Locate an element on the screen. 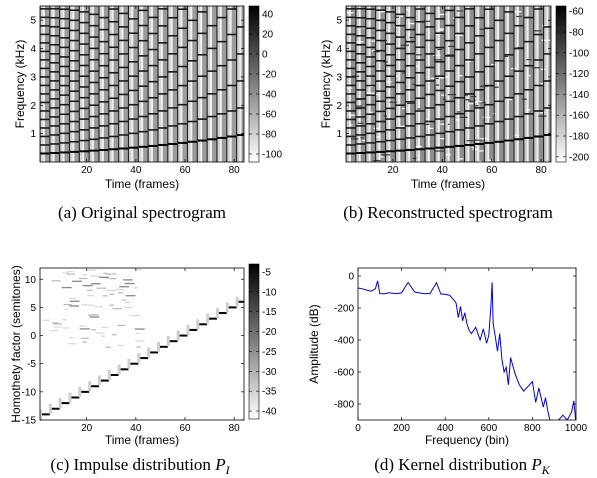  panel-a-colorbar is located at coordinates (254, 84).